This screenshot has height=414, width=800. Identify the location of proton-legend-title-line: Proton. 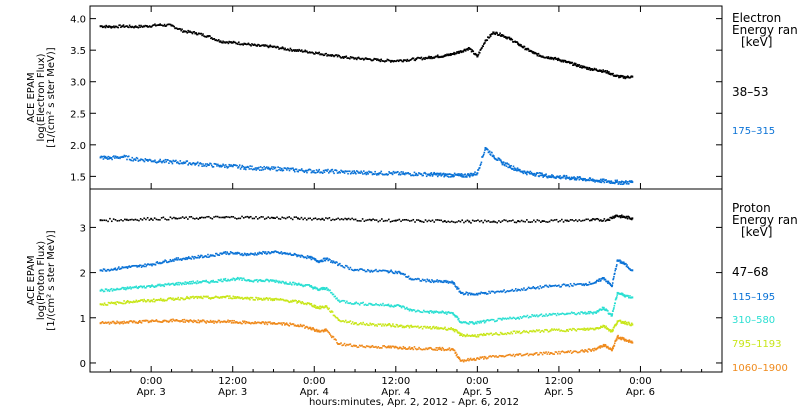
(751, 208).